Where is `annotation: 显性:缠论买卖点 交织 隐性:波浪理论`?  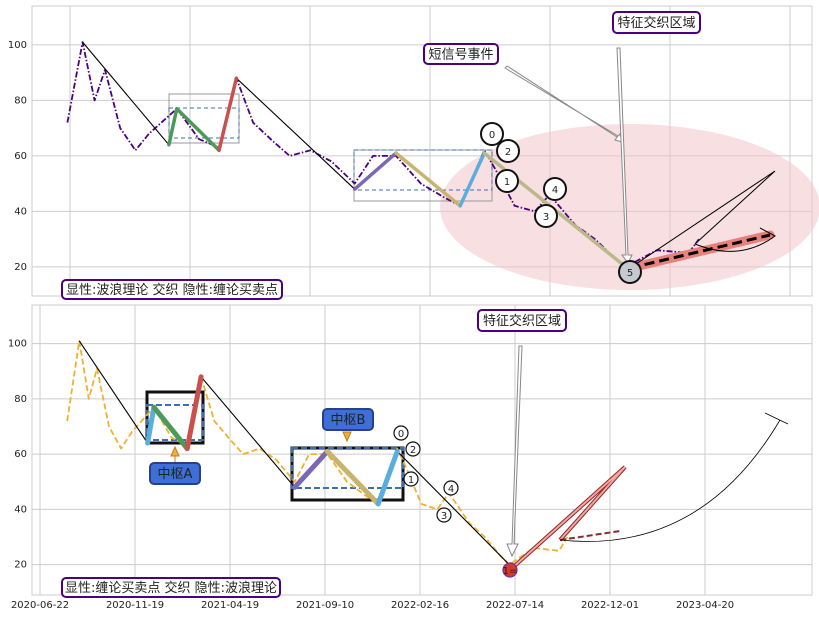
annotation: 显性:缠论买卖点 交织 隐性:波浪理论 is located at coordinates (171, 588).